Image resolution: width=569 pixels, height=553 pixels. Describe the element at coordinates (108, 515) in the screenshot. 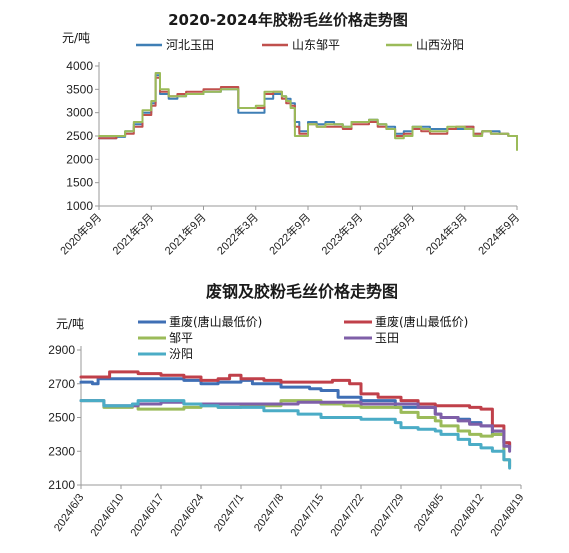

I see `x-tick-label: 2024/6/10` at that location.